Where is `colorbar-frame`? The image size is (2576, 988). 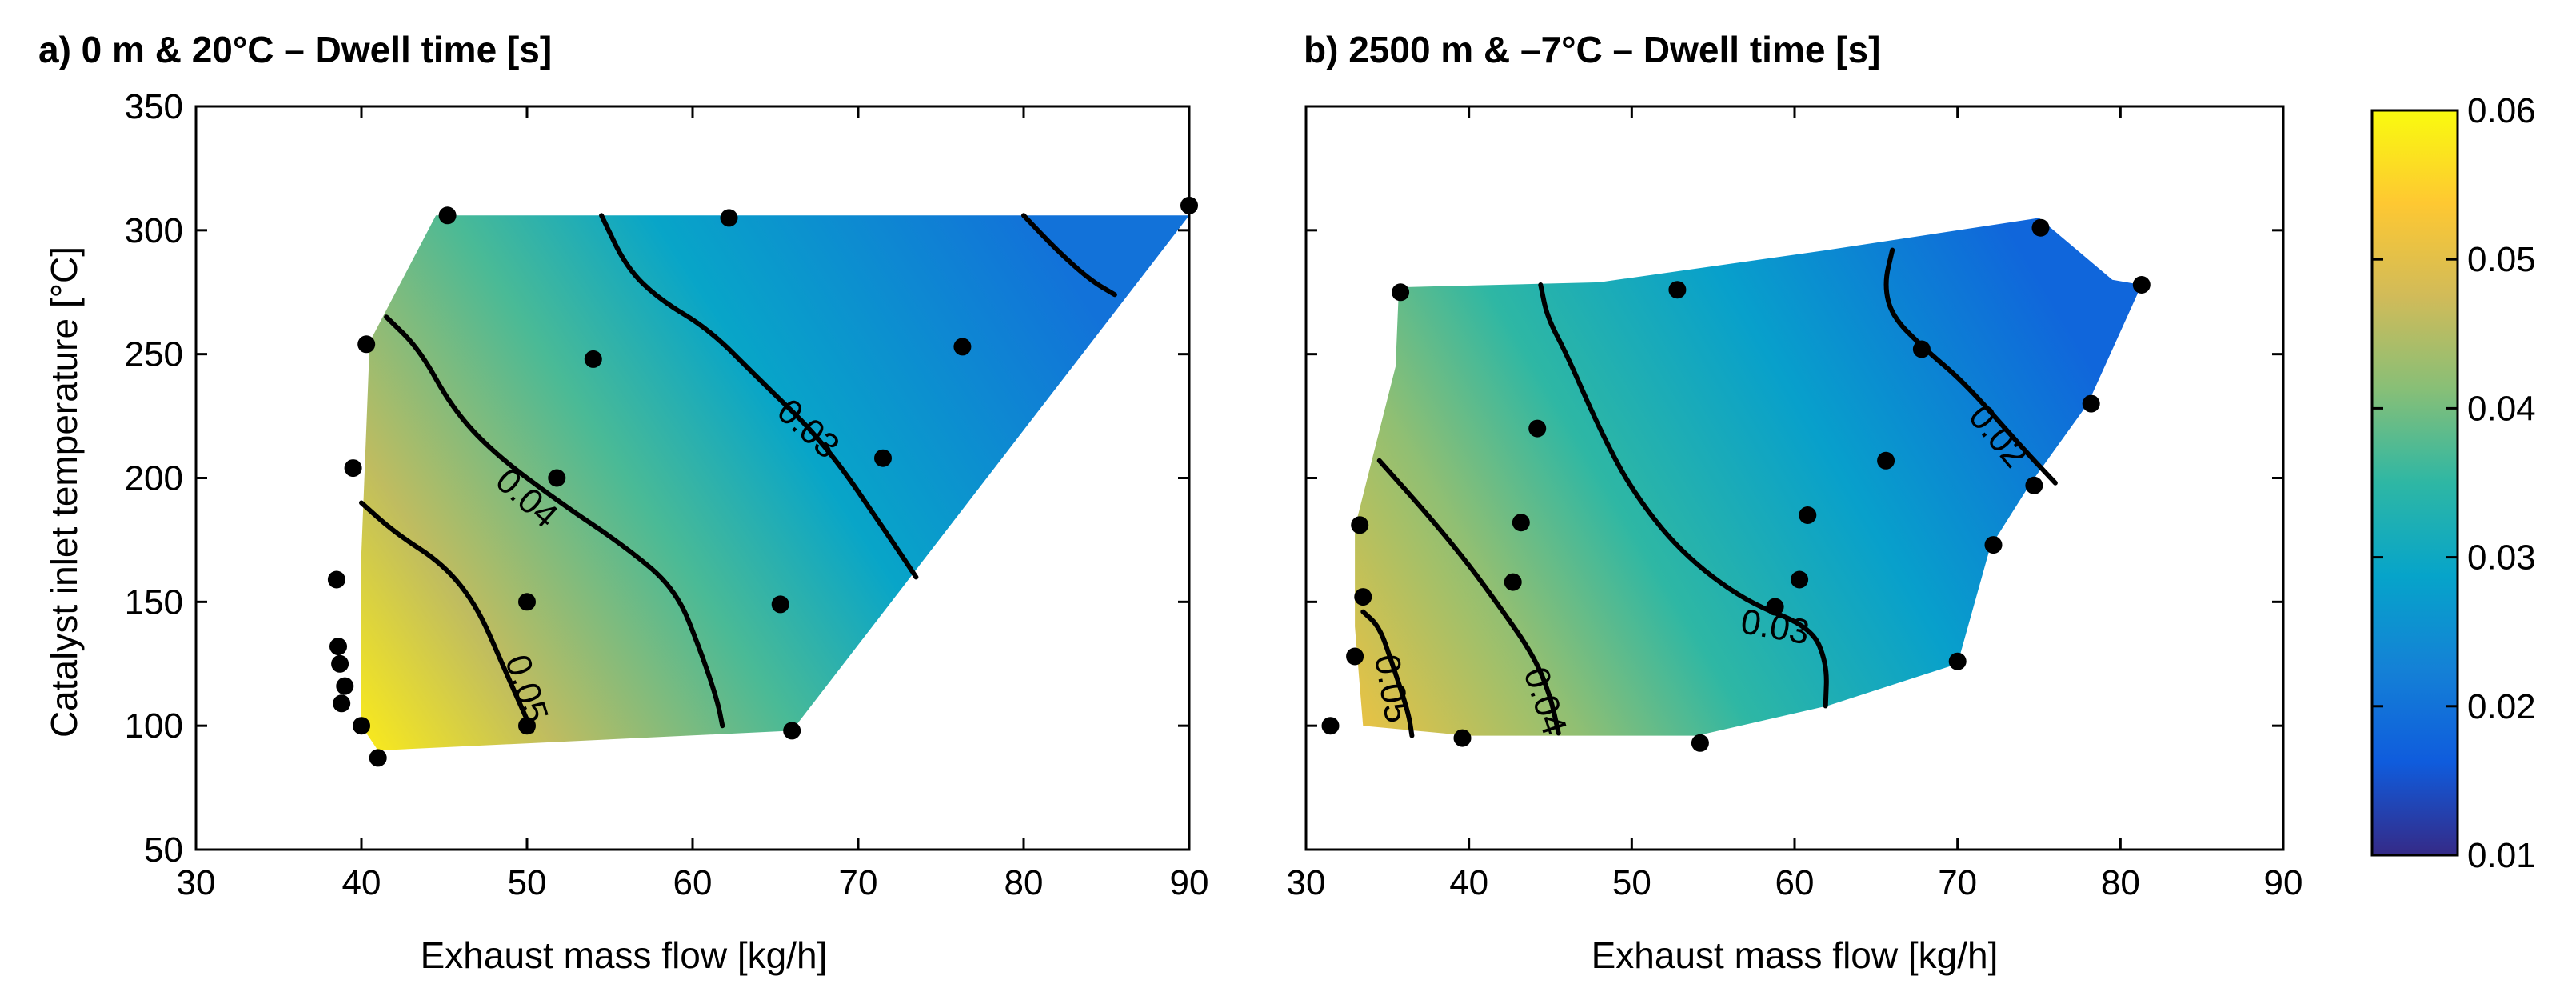 colorbar-frame is located at coordinates (2415, 483).